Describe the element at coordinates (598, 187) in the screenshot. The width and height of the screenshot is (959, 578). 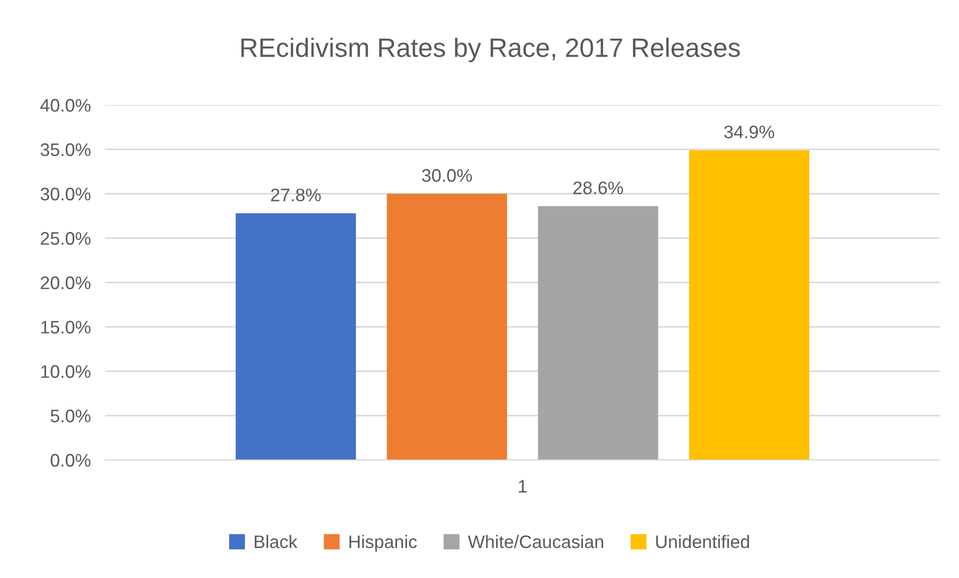
I see `data-label: 28.6%` at that location.